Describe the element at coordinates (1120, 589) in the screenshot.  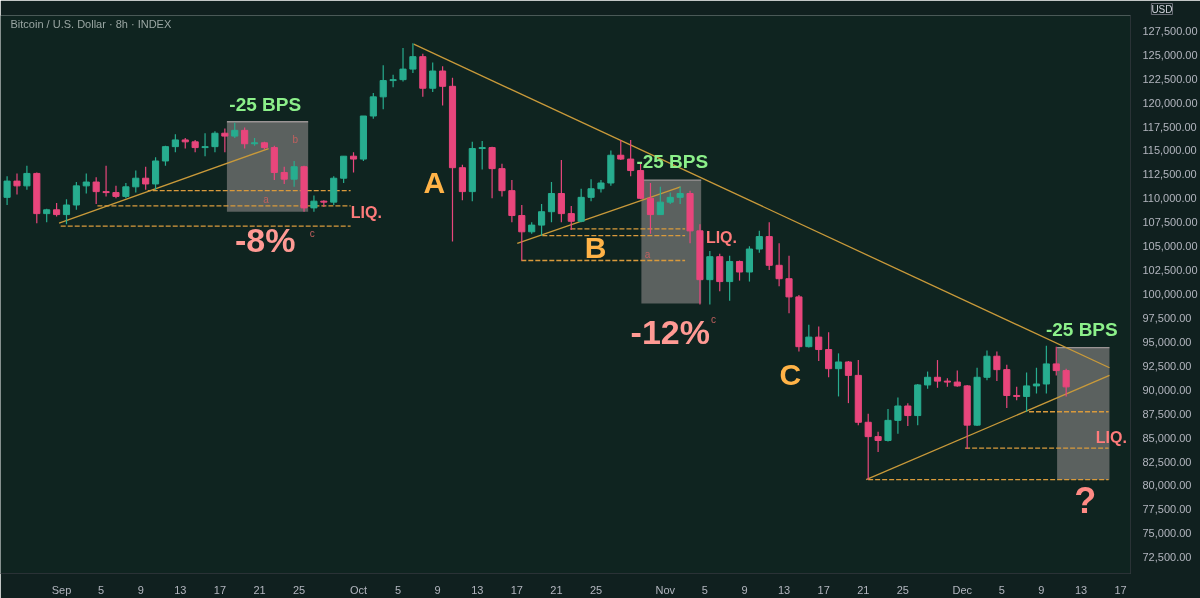
I see `x-tick-label: 17` at that location.